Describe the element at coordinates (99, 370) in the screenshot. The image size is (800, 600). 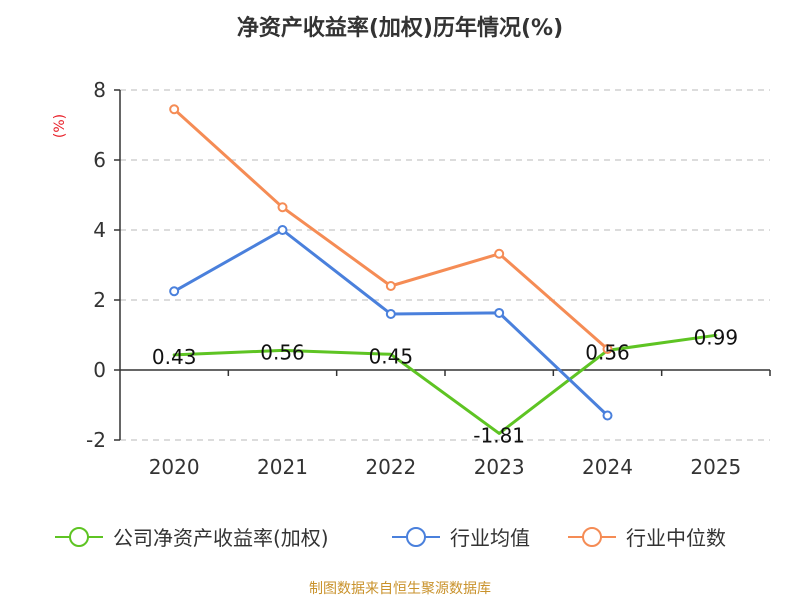
I see `y-tick-label: 0` at that location.